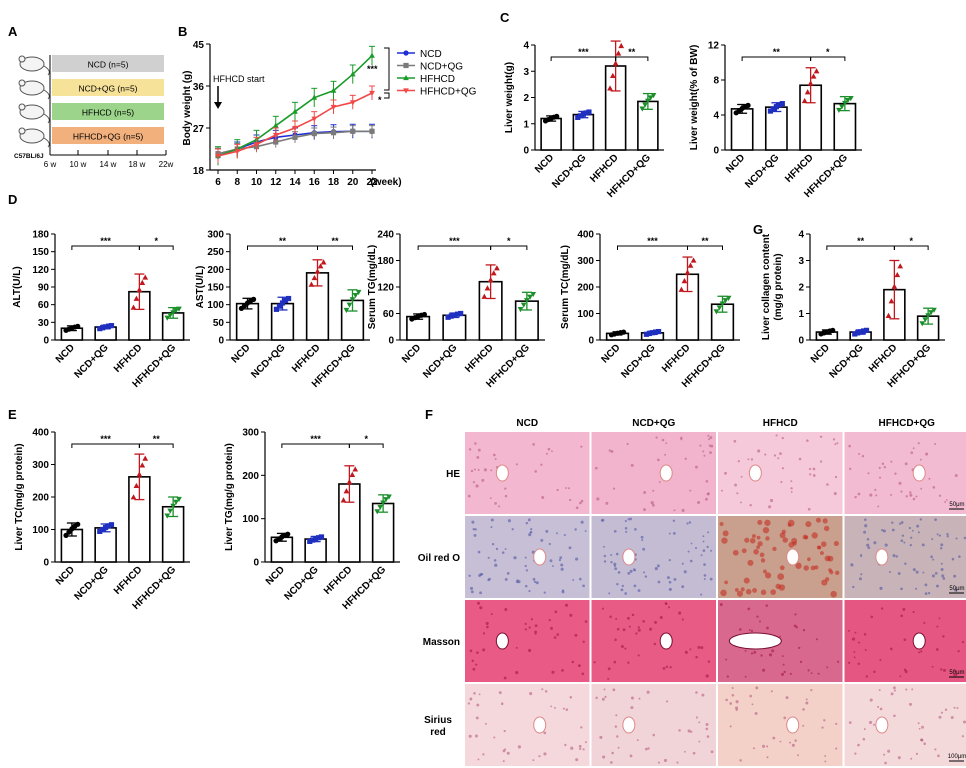  What do you see at coordinates (283, 241) in the screenshot?
I see `sig-label: **` at bounding box center [283, 241].